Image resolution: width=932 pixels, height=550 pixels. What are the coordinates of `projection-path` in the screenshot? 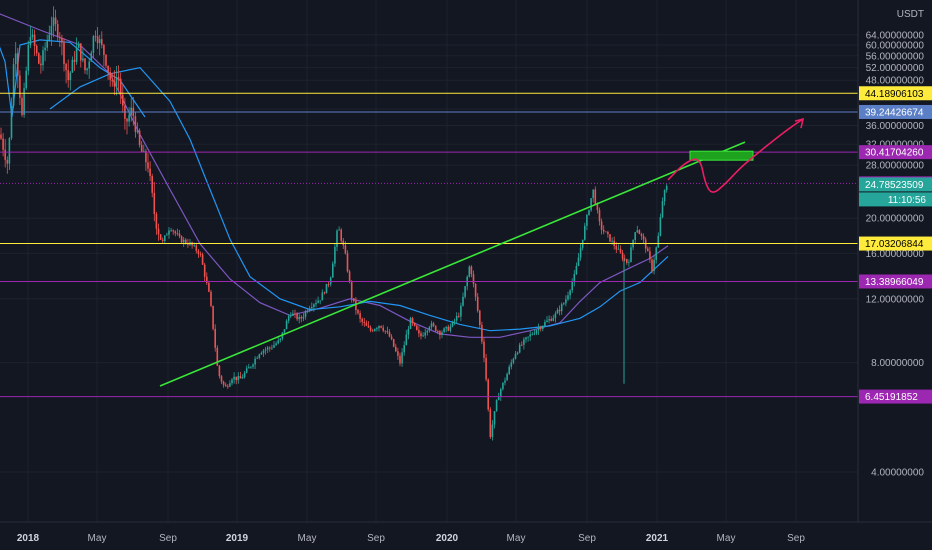 It's located at (735, 155).